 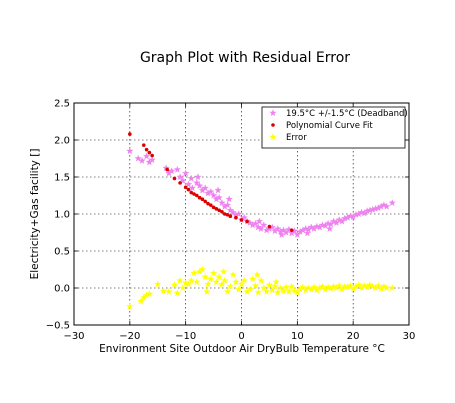 What do you see at coordinates (73, 336) in the screenshot?
I see `x-tick-label: −30` at bounding box center [73, 336].